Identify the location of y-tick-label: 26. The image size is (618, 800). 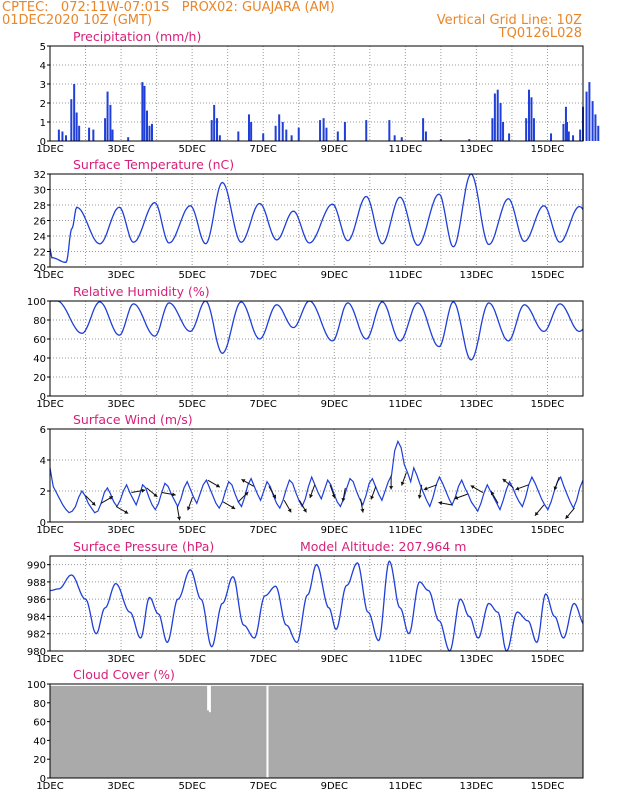
(39, 222).